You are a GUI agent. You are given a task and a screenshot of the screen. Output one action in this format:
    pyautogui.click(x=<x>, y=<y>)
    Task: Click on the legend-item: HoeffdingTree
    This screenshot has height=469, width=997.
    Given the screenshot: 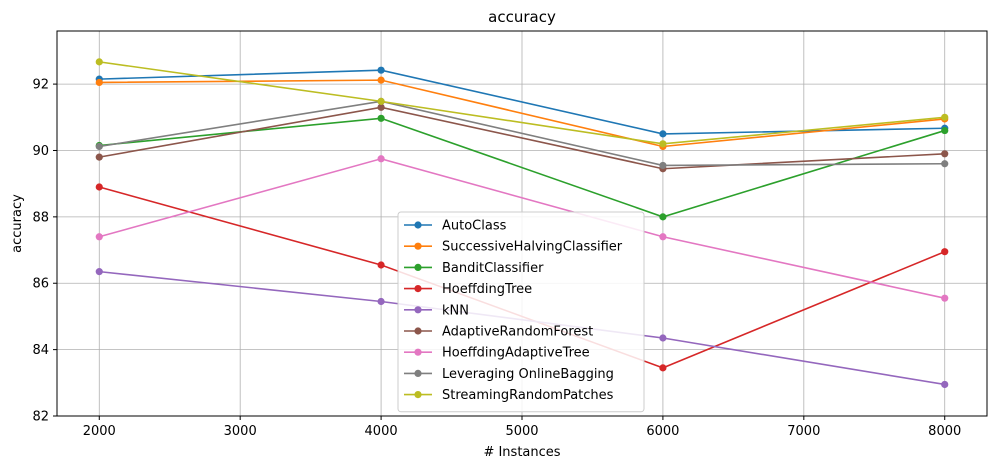 What is the action you would take?
    pyautogui.click(x=468, y=289)
    